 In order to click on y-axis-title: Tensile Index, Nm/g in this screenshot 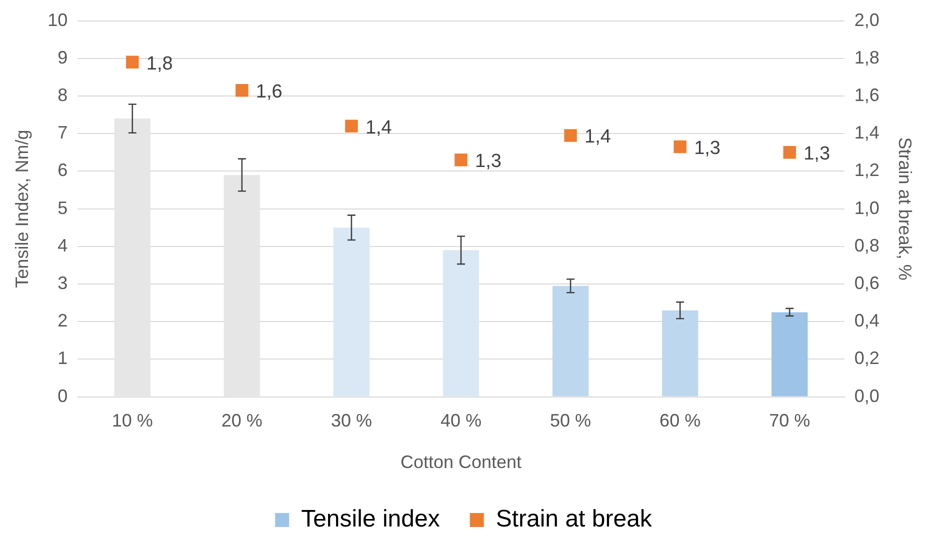, I will do `click(22, 209)`.